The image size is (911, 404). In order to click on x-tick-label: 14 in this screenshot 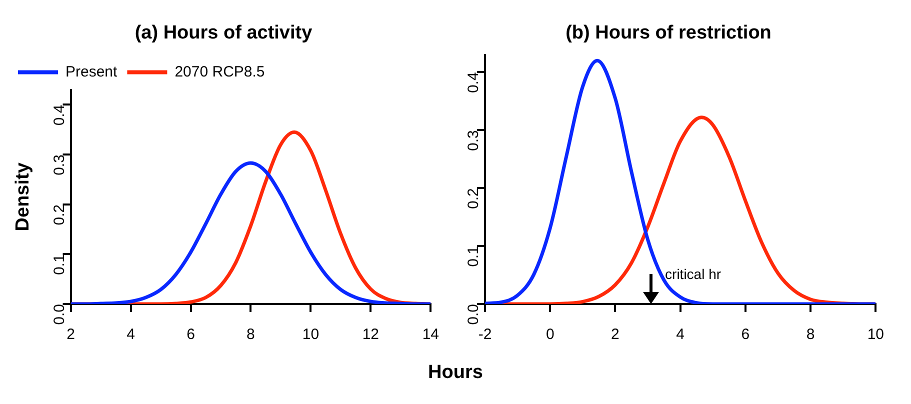, I will do `click(430, 335)`.